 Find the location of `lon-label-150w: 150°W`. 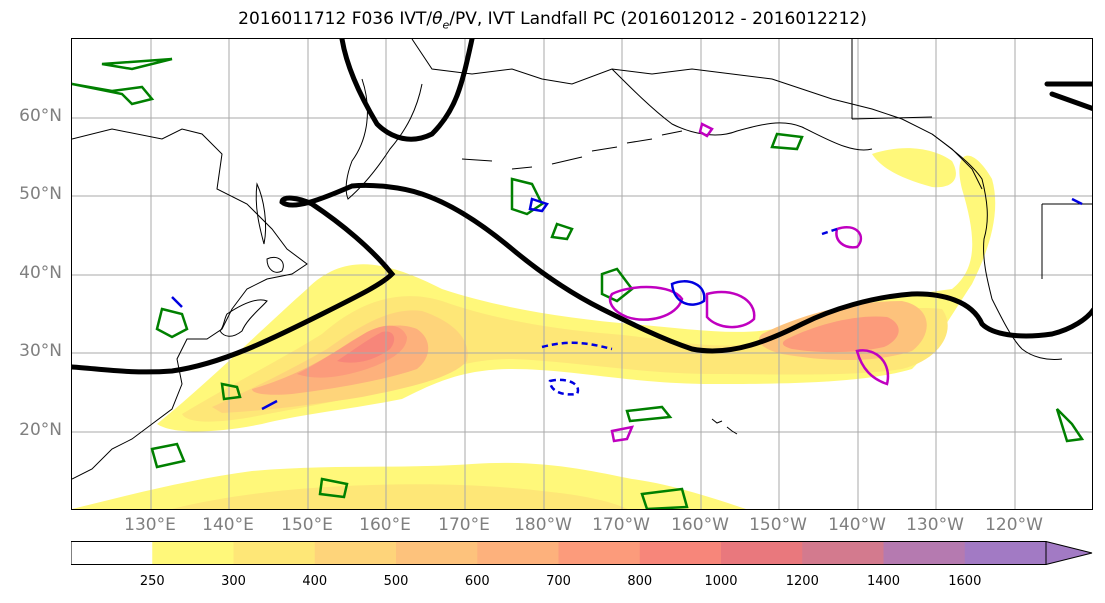

lon-label-150w: 150°W is located at coordinates (778, 525).